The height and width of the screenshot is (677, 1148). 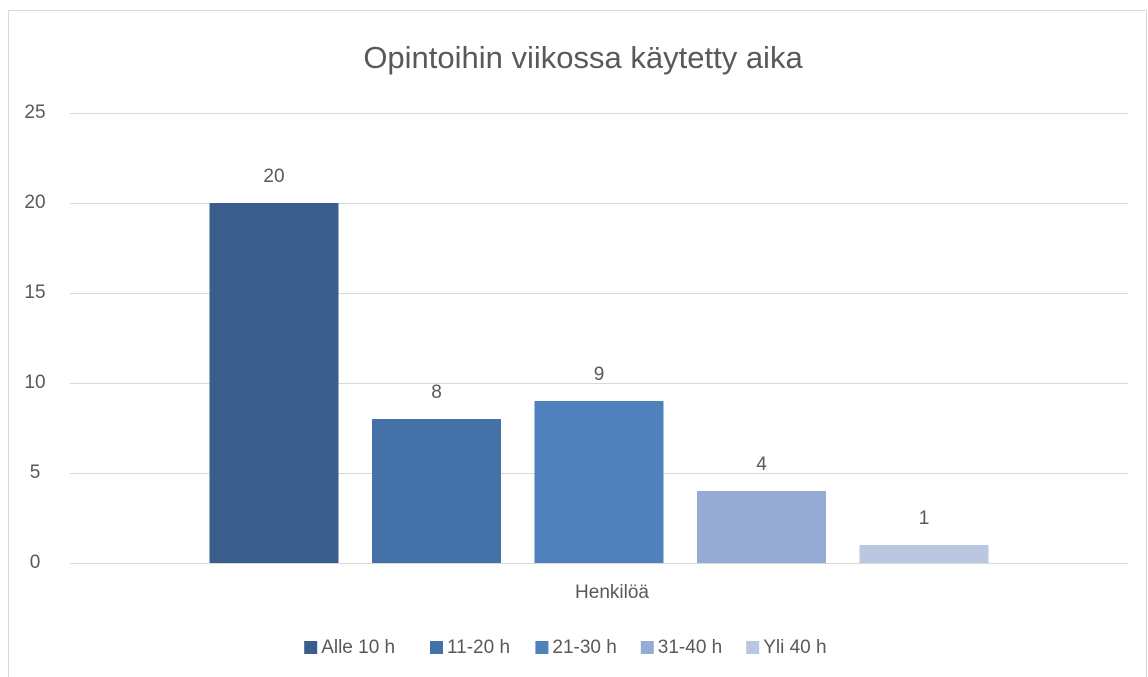 I want to click on y-tick-label: 20, so click(x=34, y=202).